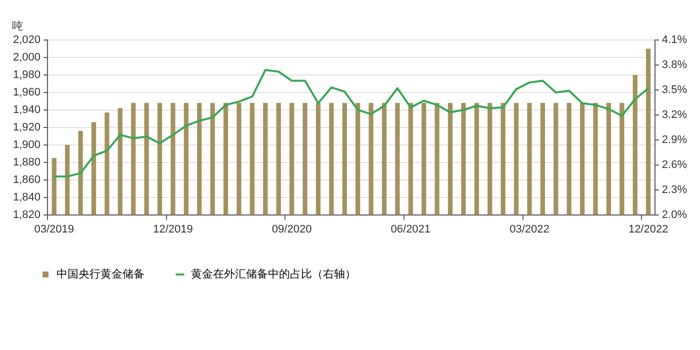 The width and height of the screenshot is (700, 350). What do you see at coordinates (100, 274) in the screenshot?
I see `legend-label: 中国央行黄金储备` at bounding box center [100, 274].